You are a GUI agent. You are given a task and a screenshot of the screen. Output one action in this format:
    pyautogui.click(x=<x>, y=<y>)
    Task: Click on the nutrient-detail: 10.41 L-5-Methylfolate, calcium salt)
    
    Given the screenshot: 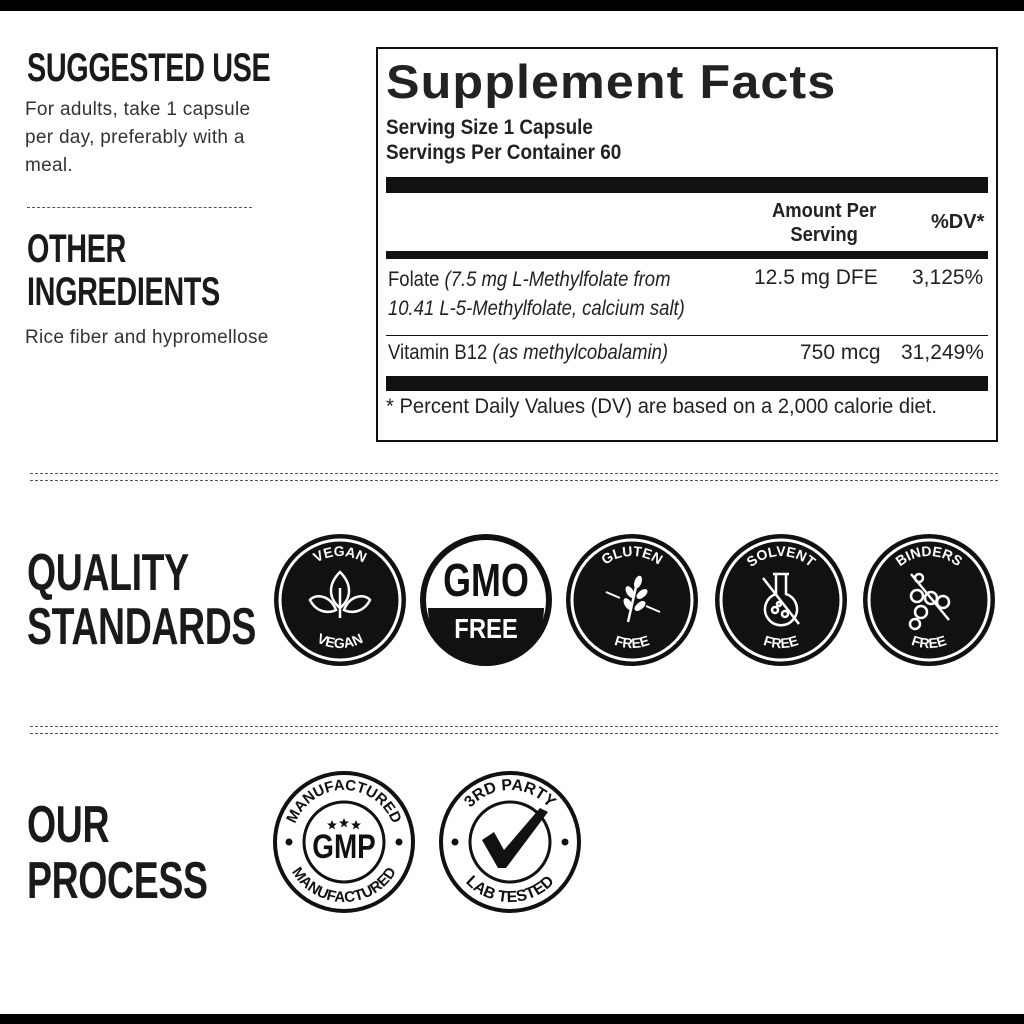 What is the action you would take?
    pyautogui.click(x=536, y=308)
    